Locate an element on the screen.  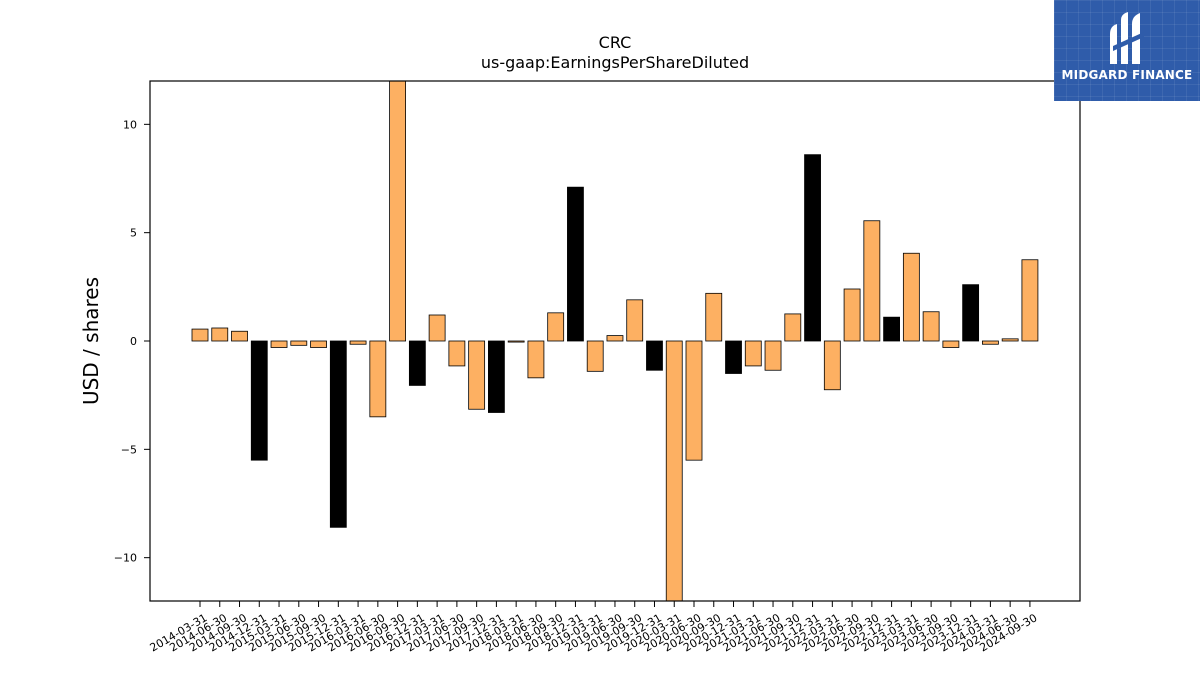
chart-title: CRC is located at coordinates (615, 42).